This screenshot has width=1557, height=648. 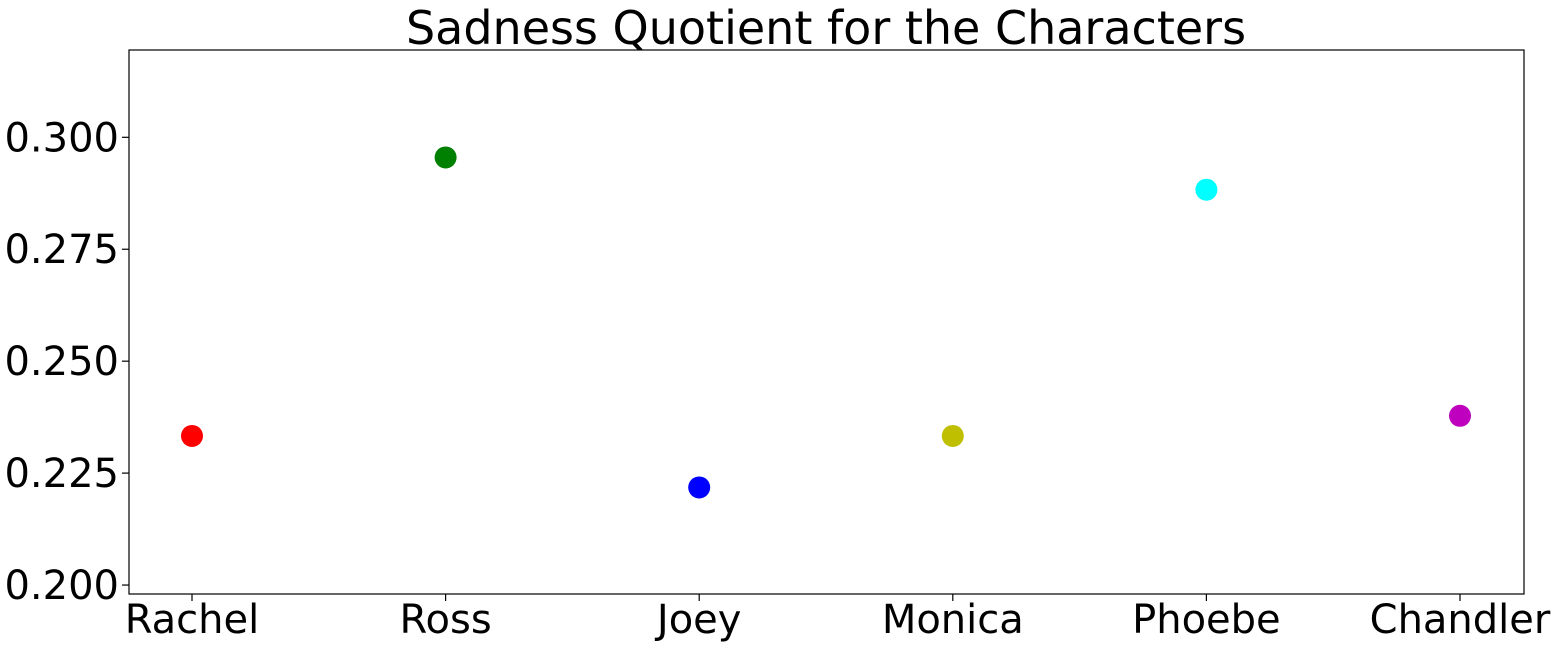 I want to click on data-point-monica, so click(x=952, y=435).